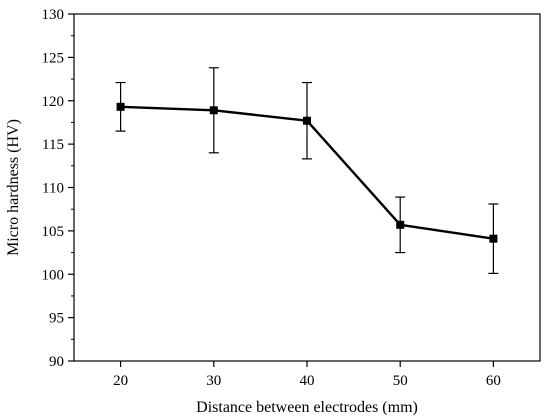  Describe the element at coordinates (307, 407) in the screenshot. I see `x-axis-label: Distance between electrodes (mm)` at that location.